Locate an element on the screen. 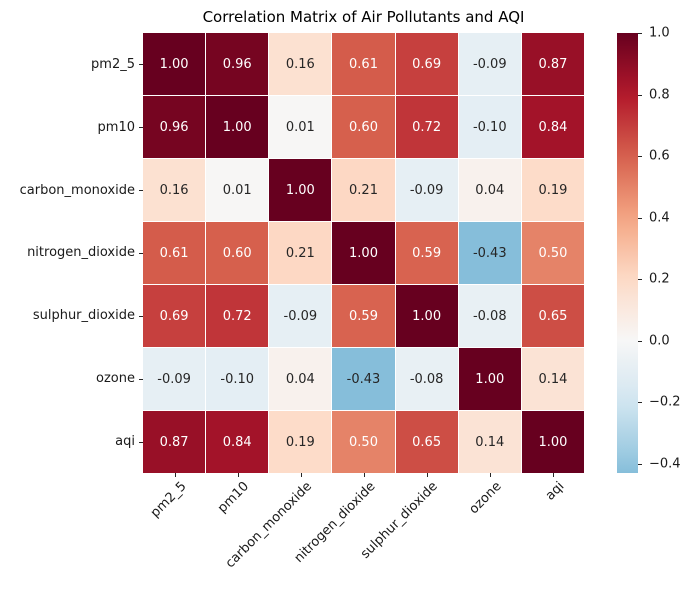 Image resolution: width=692 pixels, height=590 pixels. heatmap-cell-sulphur_dioxide-pm10: 0.72 is located at coordinates (237, 316).